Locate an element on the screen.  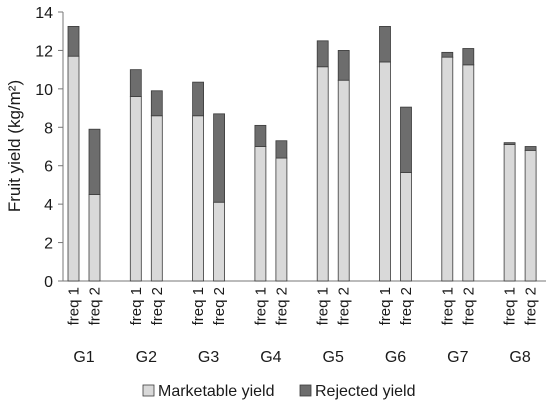
x-group-label: G8 is located at coordinates (519, 357).